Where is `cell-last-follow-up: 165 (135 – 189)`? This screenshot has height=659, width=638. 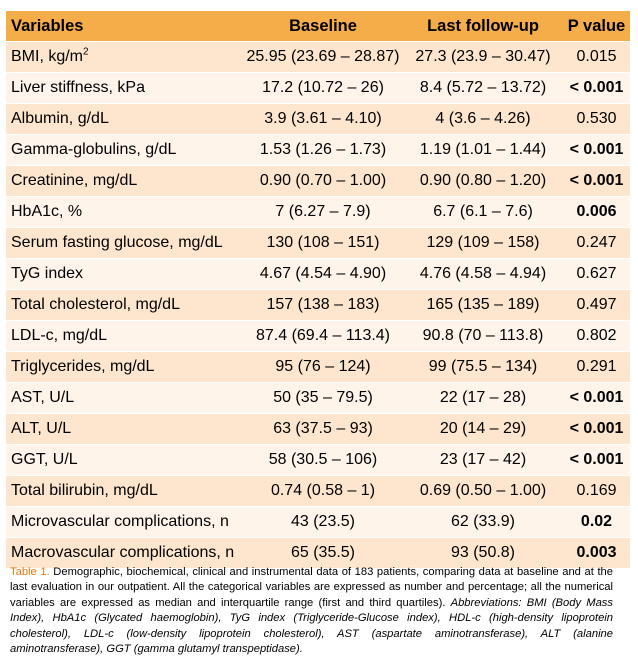 cell-last-follow-up: 165 (135 – 189) is located at coordinates (483, 305).